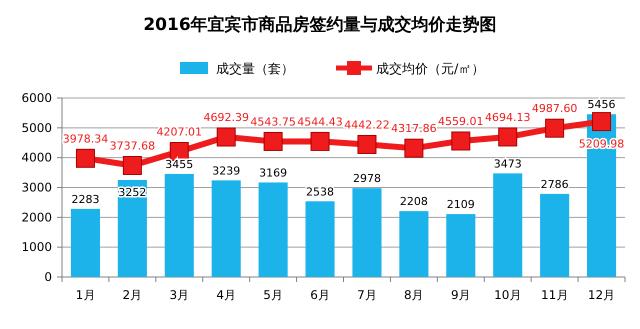 Image resolution: width=640 pixels, height=329 pixels. I want to click on x-tick-label: 8月, so click(414, 295).